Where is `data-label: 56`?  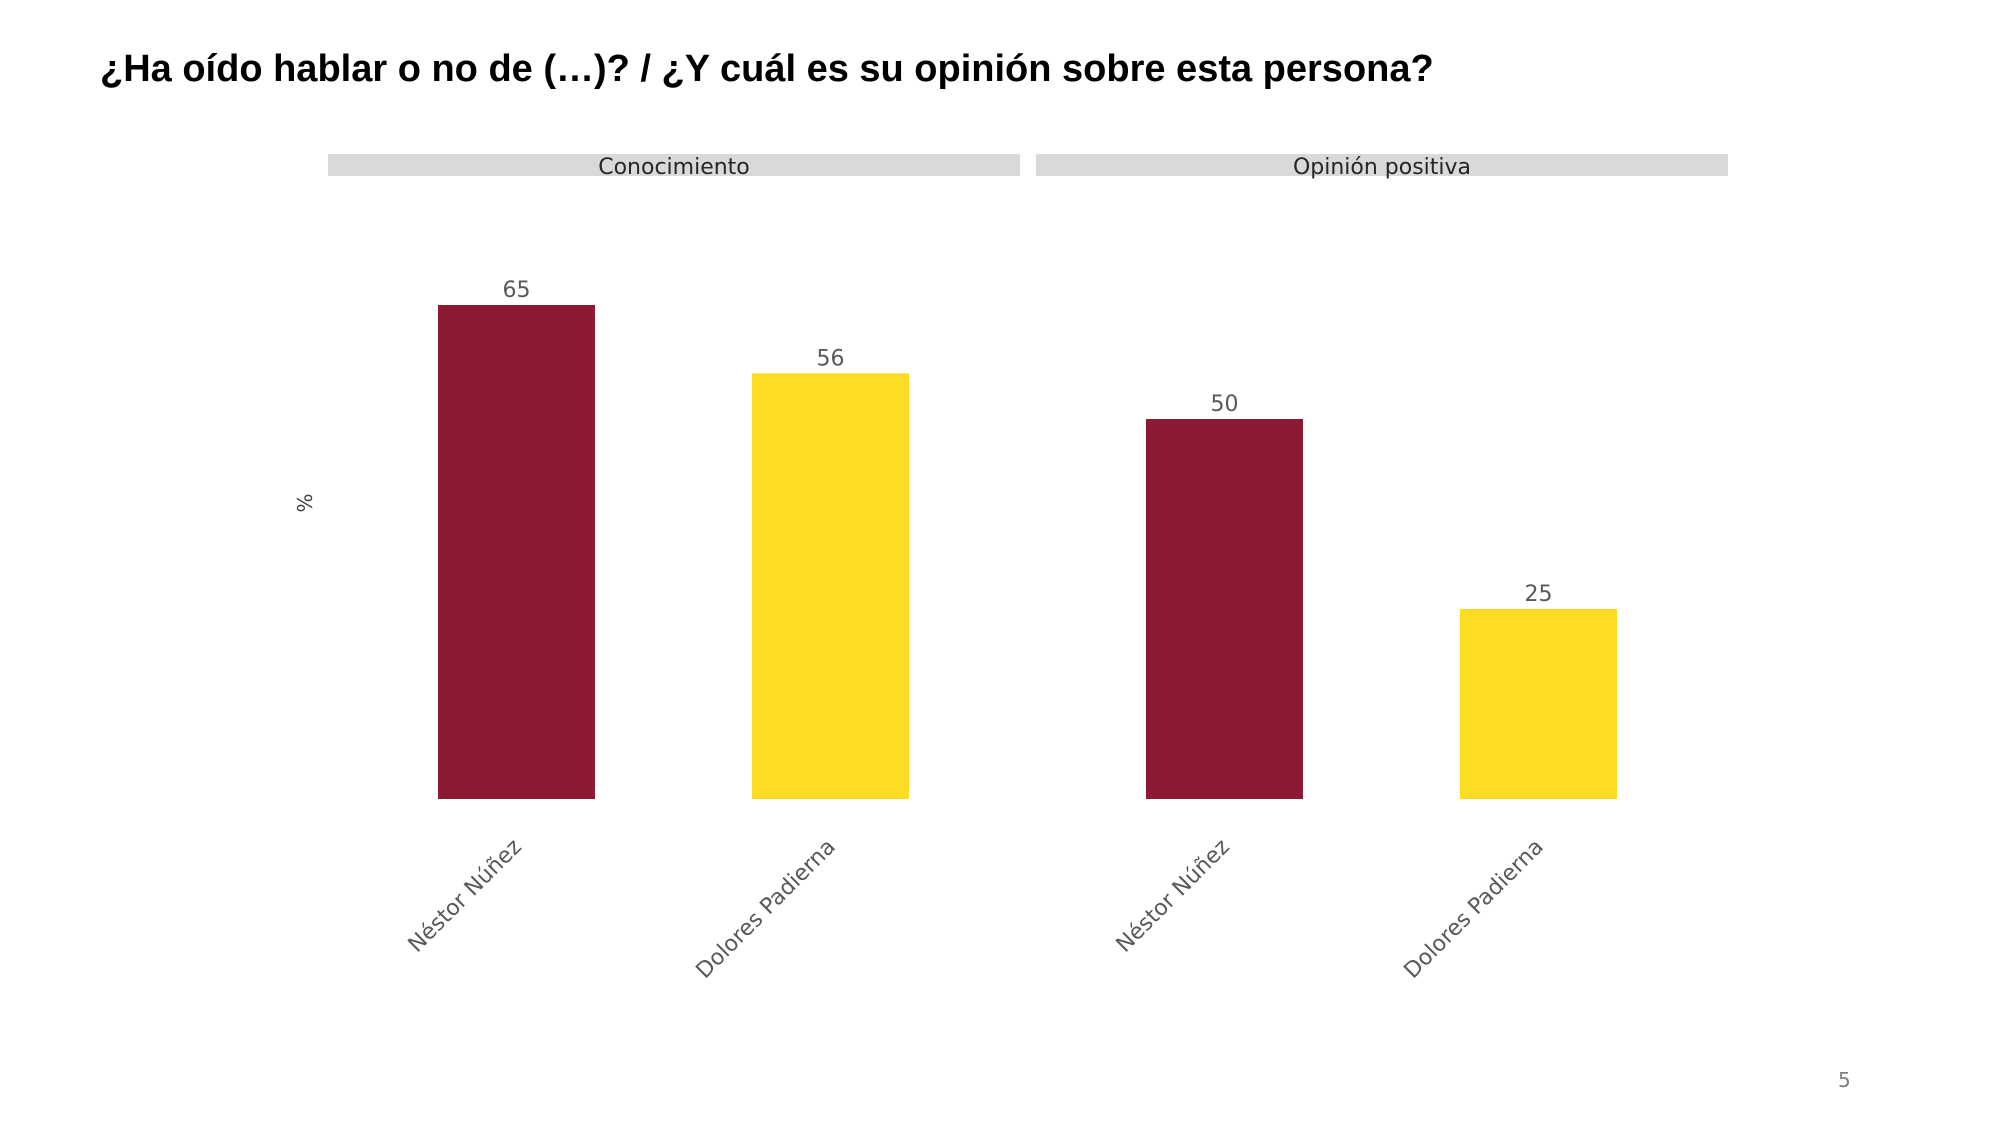 data-label: 56 is located at coordinates (831, 358).